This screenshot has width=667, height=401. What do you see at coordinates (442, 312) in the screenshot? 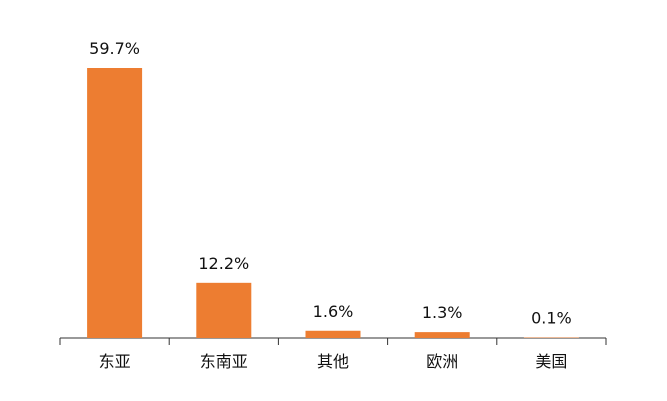
I see `value-label: 1.3%` at bounding box center [442, 312].